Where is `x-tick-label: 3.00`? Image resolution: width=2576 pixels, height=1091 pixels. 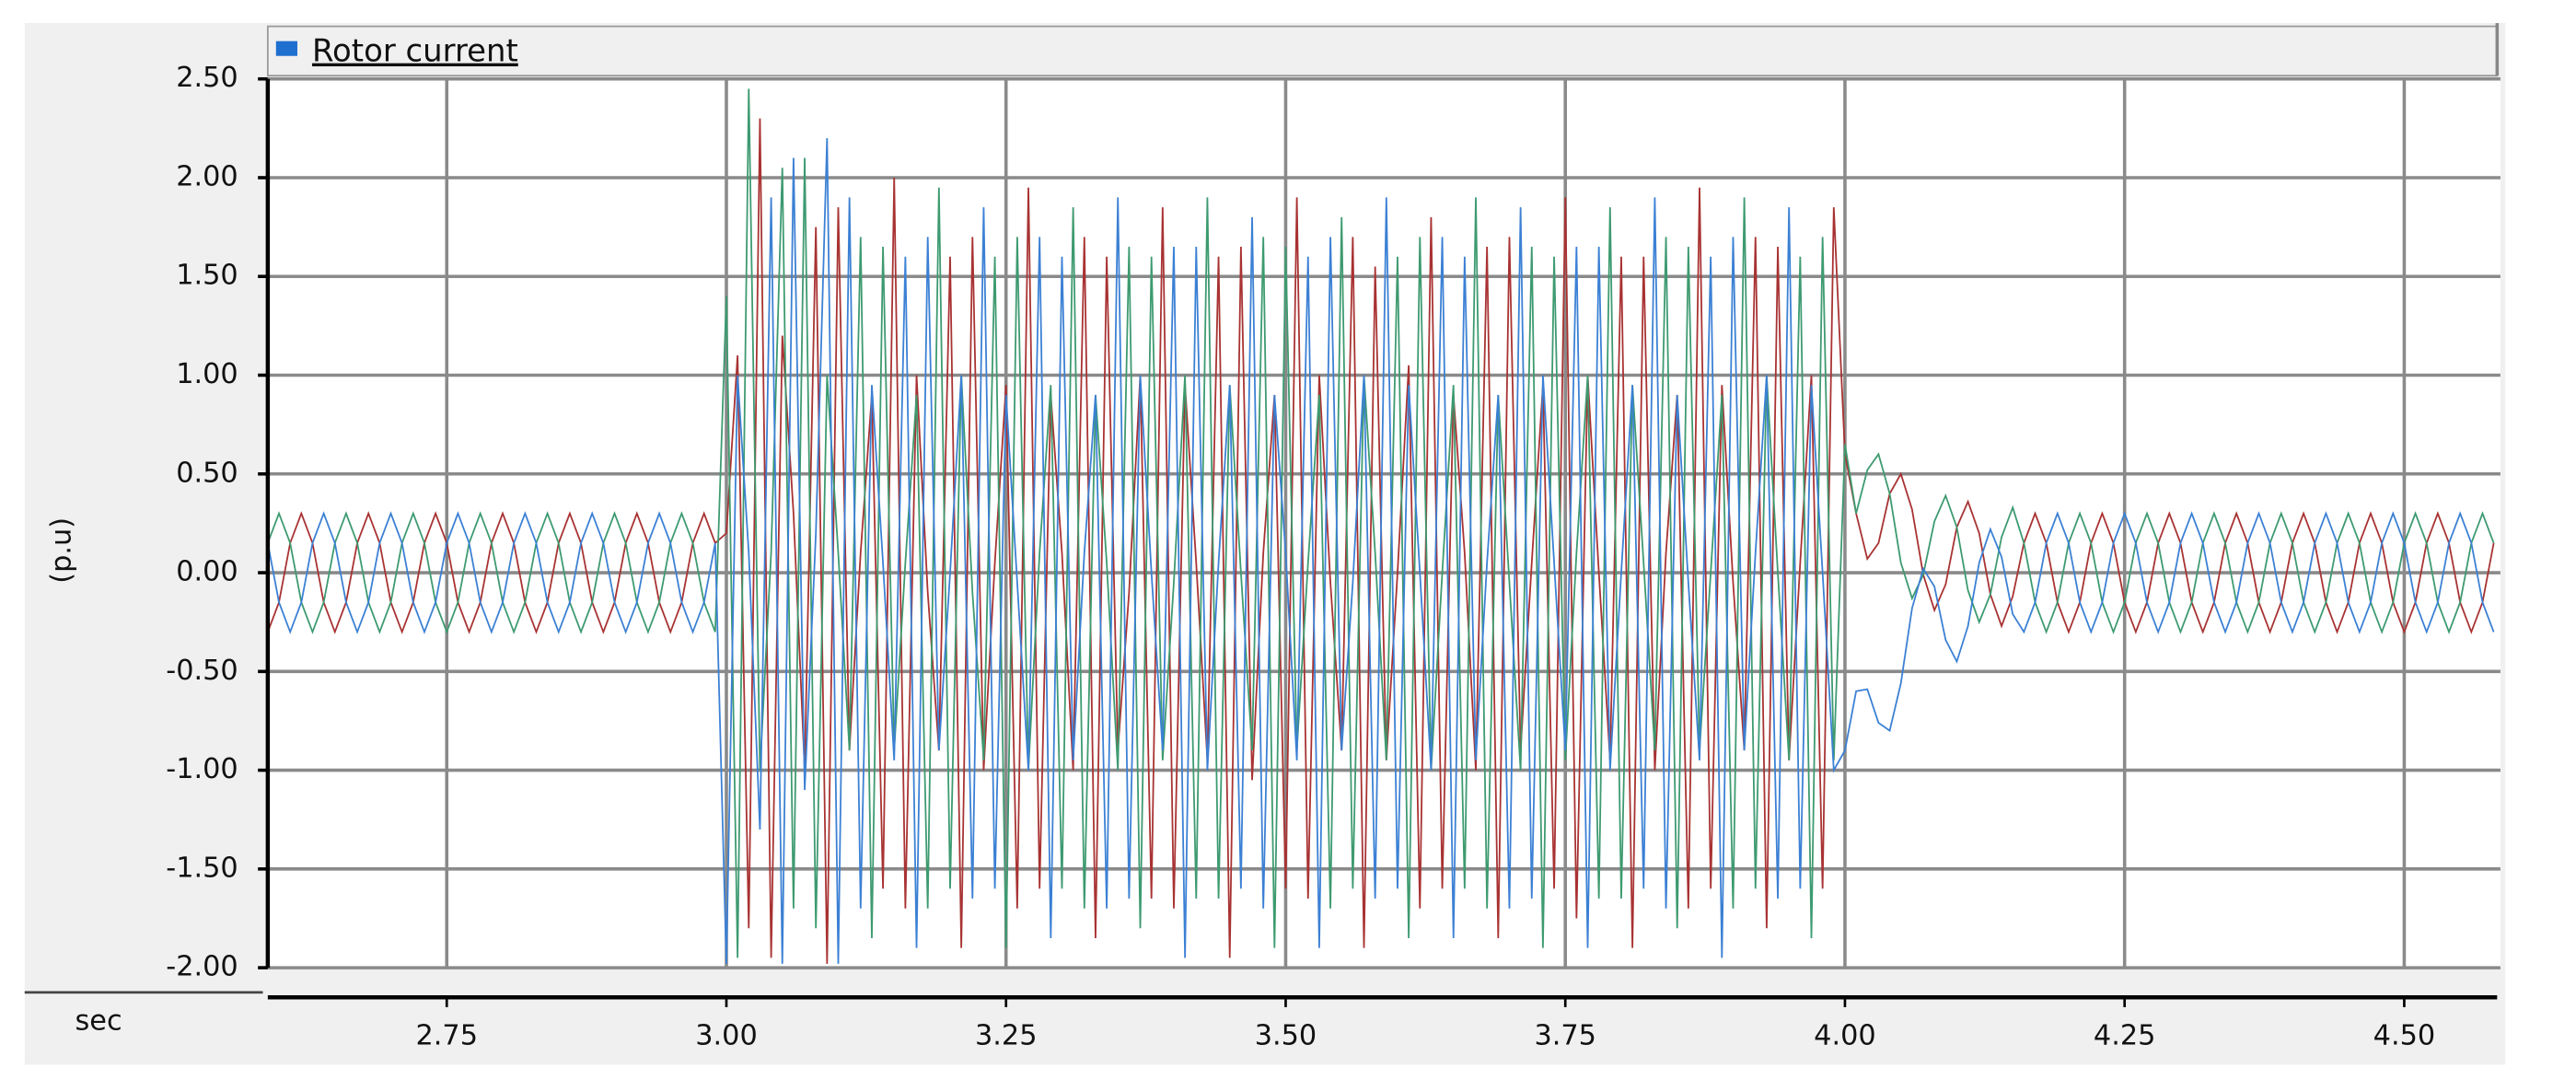 x-tick-label: 3.00 is located at coordinates (726, 1036).